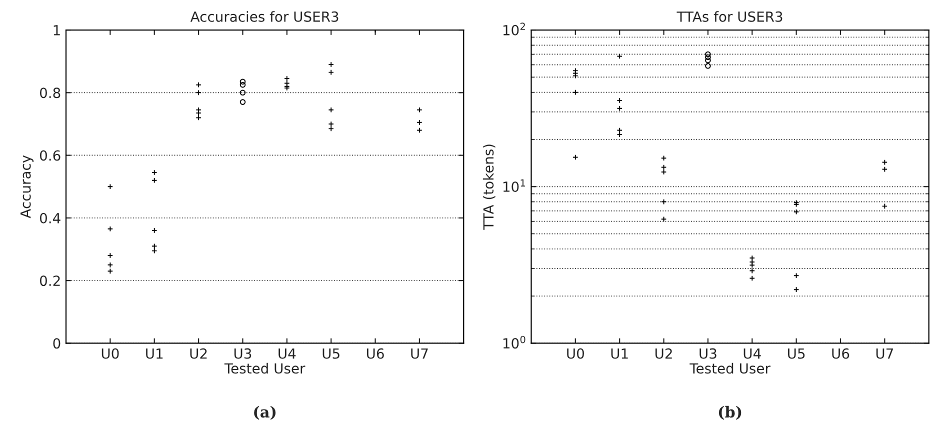 The height and width of the screenshot is (429, 943). Describe the element at coordinates (50, 155) in the screenshot. I see `y-tick-label: 0.6` at that location.